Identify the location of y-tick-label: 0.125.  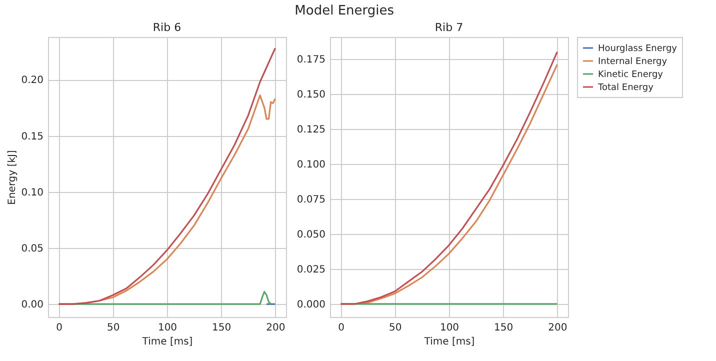
(311, 130).